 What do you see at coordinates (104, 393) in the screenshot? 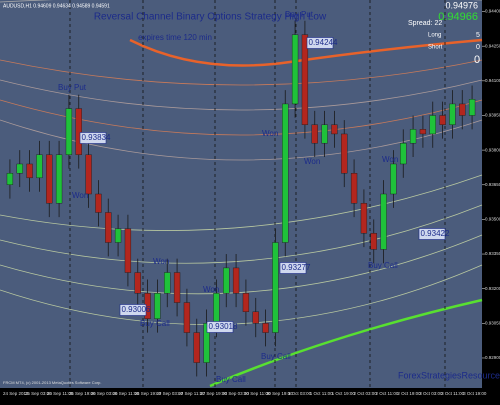
I see `time-label: 26 Sep 03:00` at bounding box center [104, 393].